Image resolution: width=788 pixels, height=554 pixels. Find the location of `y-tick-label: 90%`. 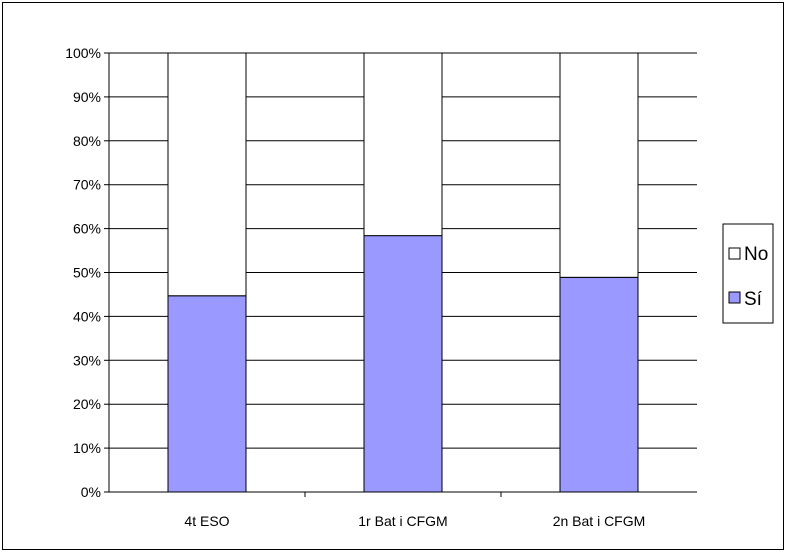

y-tick-label: 90% is located at coordinates (87, 97).